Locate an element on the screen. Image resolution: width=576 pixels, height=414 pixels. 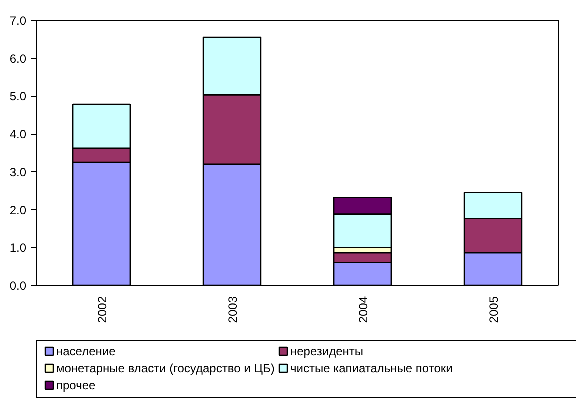
y-tick-label: 7.0 is located at coordinates (18, 21).